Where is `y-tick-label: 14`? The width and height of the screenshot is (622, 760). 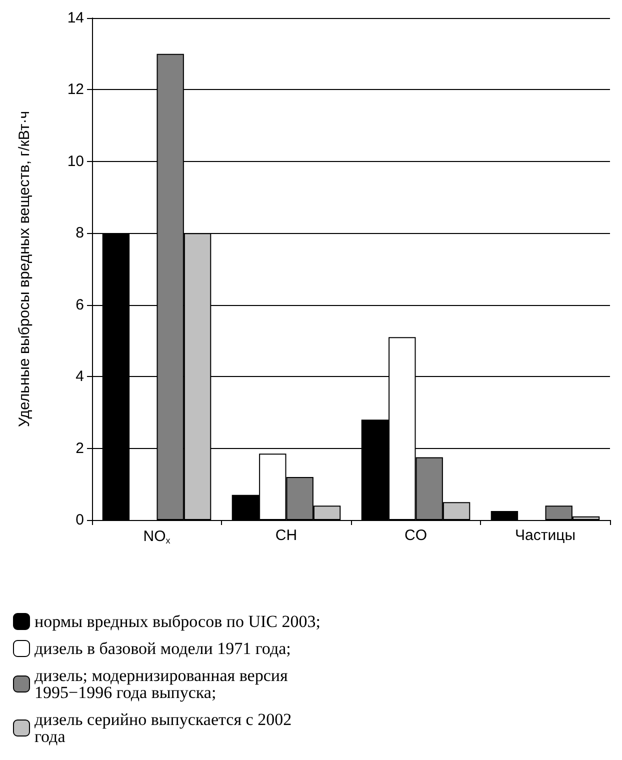
y-tick-label: 14 is located at coordinates (75, 18).